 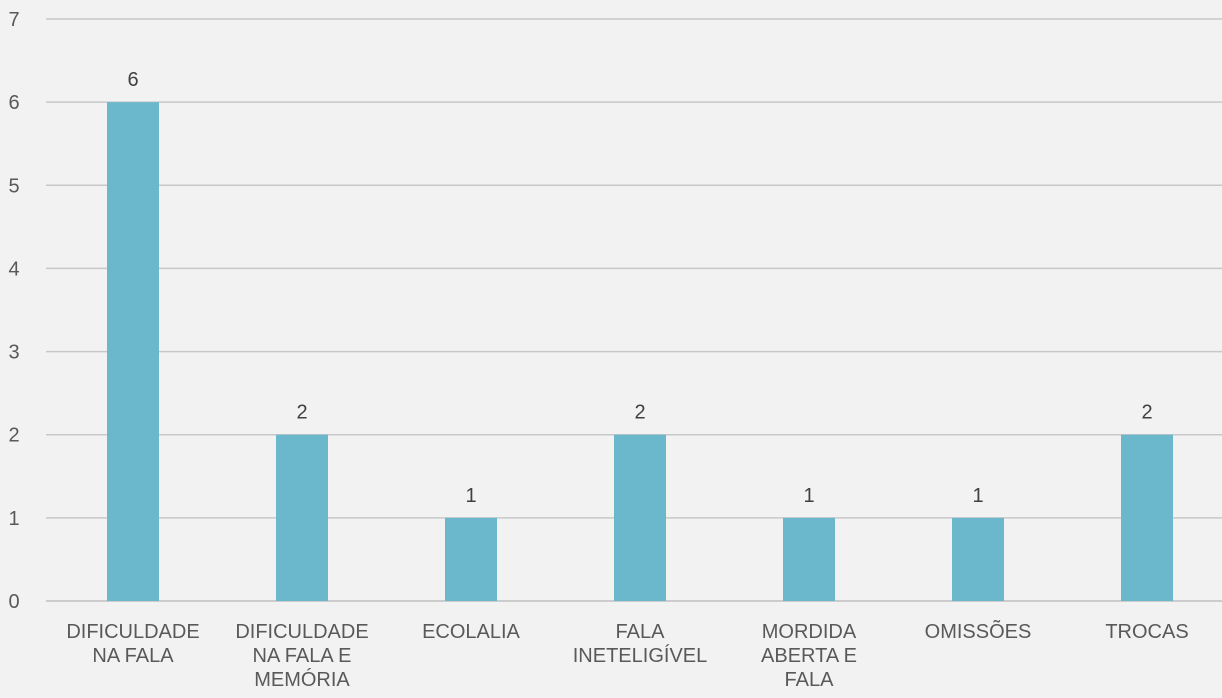 I want to click on category-label-line: NA FALA E, so click(x=302, y=656).